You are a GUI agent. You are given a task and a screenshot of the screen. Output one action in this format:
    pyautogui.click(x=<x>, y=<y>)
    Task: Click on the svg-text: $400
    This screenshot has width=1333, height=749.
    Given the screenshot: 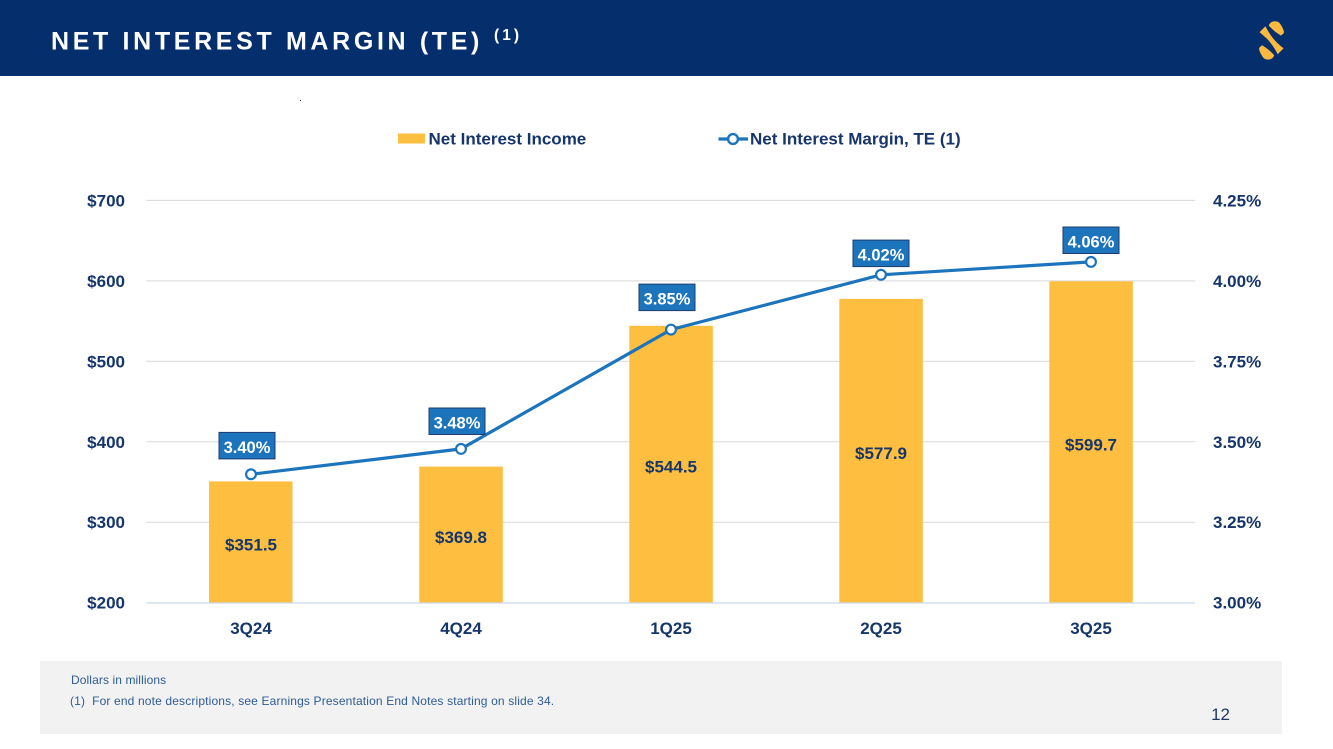 What is the action you would take?
    pyautogui.click(x=106, y=442)
    